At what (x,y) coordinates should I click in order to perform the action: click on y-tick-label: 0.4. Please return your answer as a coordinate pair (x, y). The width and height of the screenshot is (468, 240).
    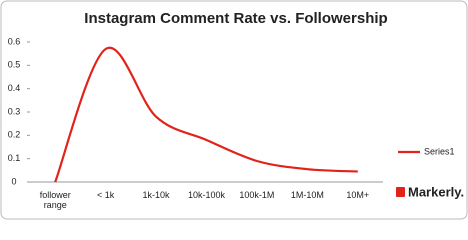
    Looking at the image, I should click on (14, 88).